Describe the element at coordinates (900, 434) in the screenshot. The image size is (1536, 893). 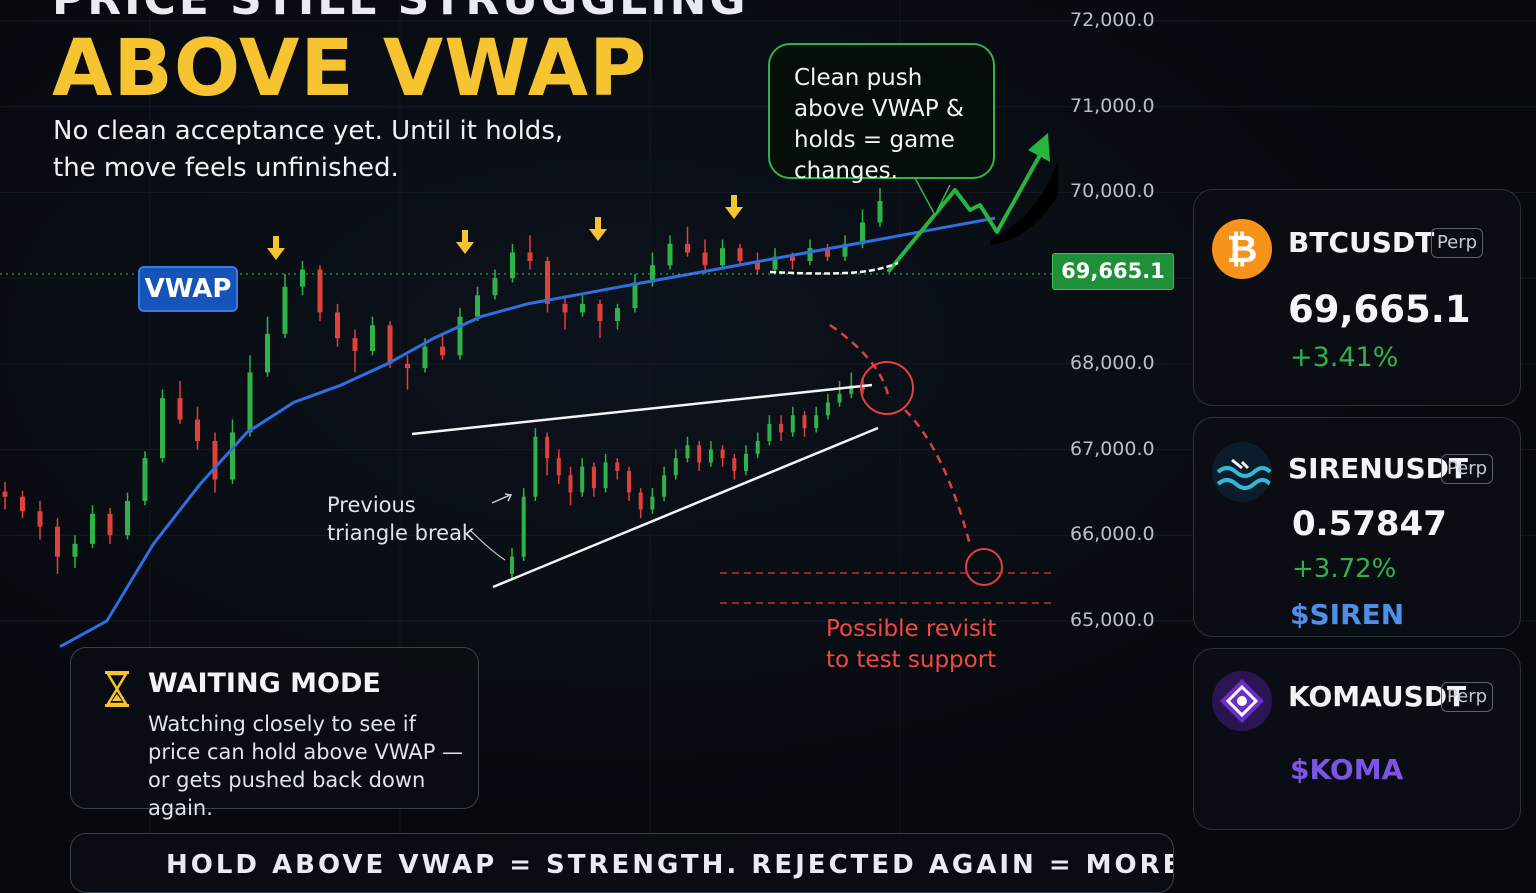
I see `bearish-path` at that location.